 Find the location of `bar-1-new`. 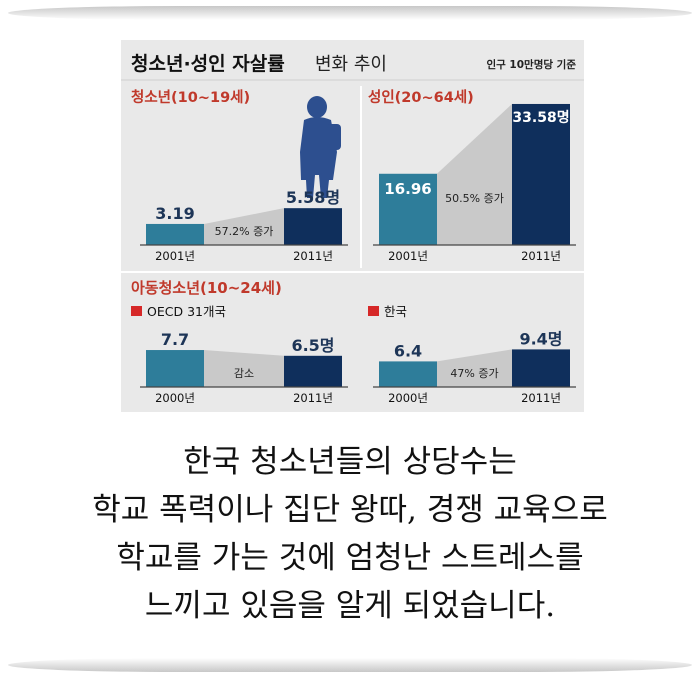

bar-1-new is located at coordinates (313, 226).